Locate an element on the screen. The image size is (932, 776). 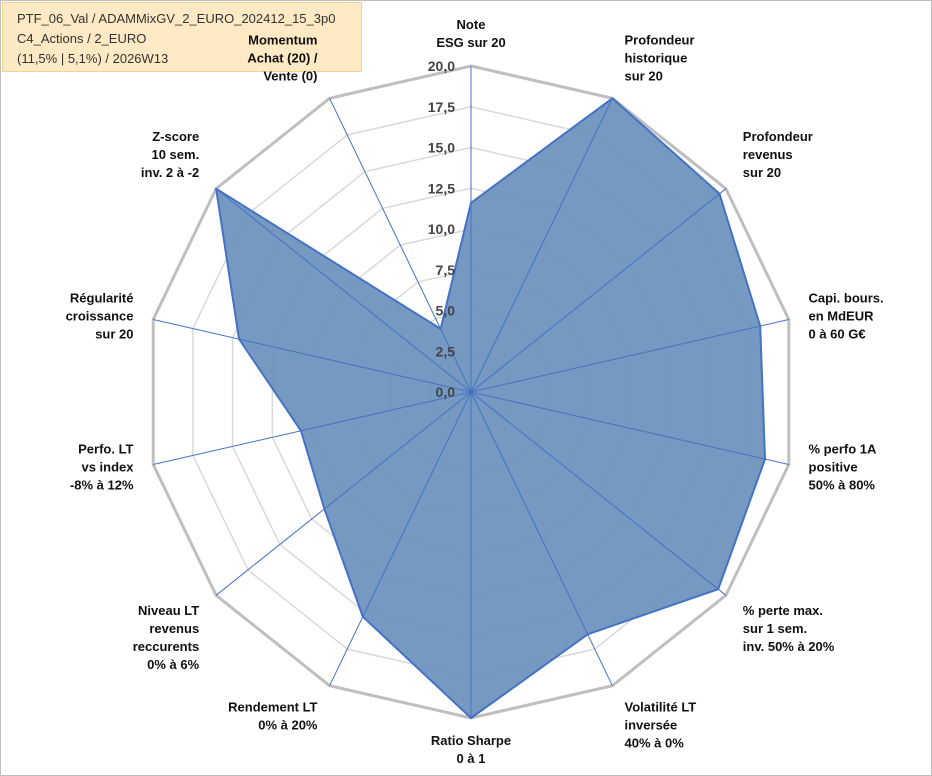
radar-axis-label: Volatilité LT inversée 40% à 0% is located at coordinates (661, 724).